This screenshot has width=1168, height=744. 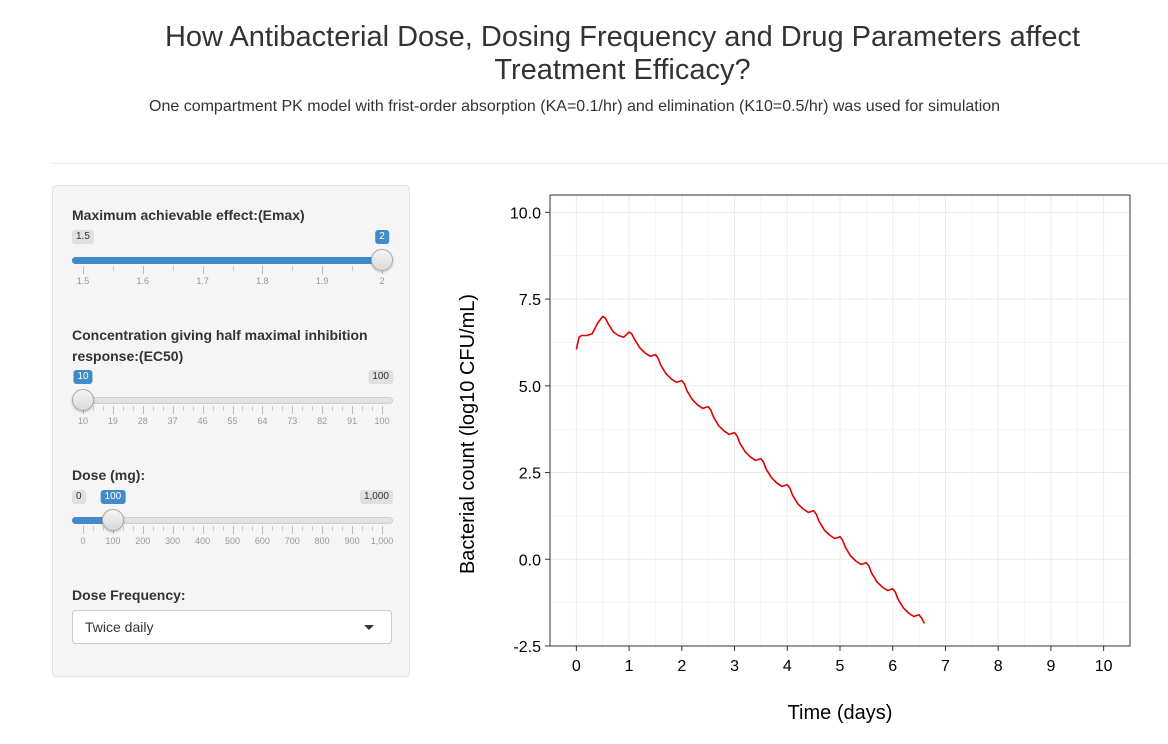 What do you see at coordinates (787, 666) in the screenshot?
I see `x-tick-label: 4` at bounding box center [787, 666].